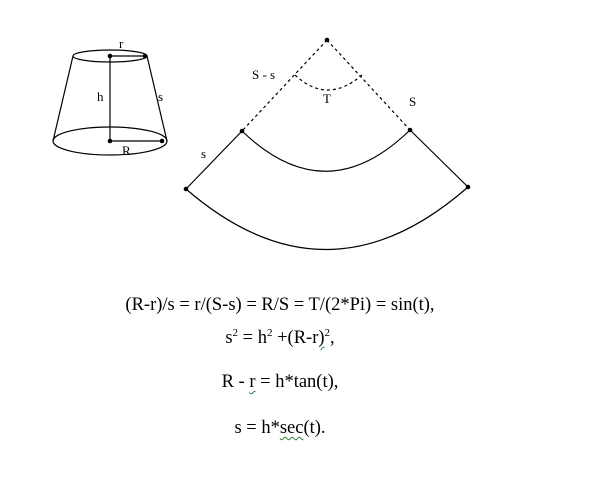 The height and width of the screenshot is (487, 616). What do you see at coordinates (284, 85) in the screenshot?
I see `dev-left-edge-dashed` at bounding box center [284, 85].